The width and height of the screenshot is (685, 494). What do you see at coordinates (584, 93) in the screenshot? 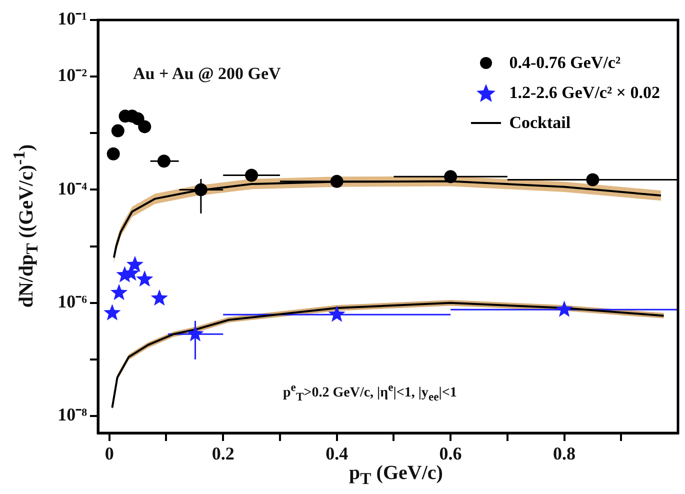
I see `legend-label: 1.2-2.6 GeV/c² × 0.02` at bounding box center [584, 93].